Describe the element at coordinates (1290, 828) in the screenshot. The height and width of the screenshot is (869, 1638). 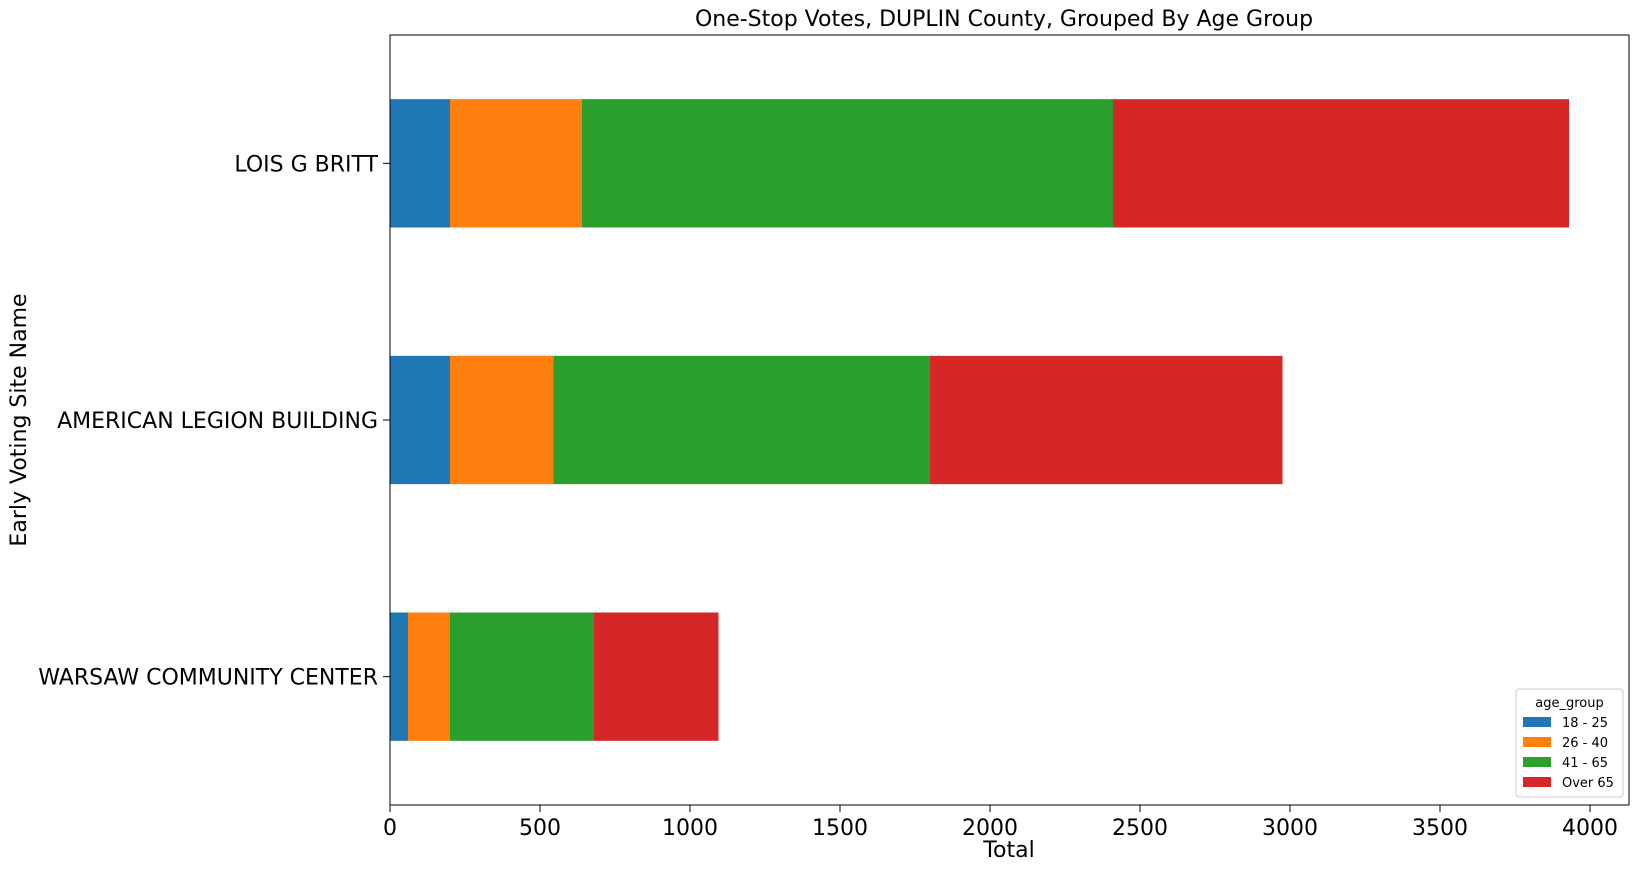
I see `x-tick-label: 3000` at that location.